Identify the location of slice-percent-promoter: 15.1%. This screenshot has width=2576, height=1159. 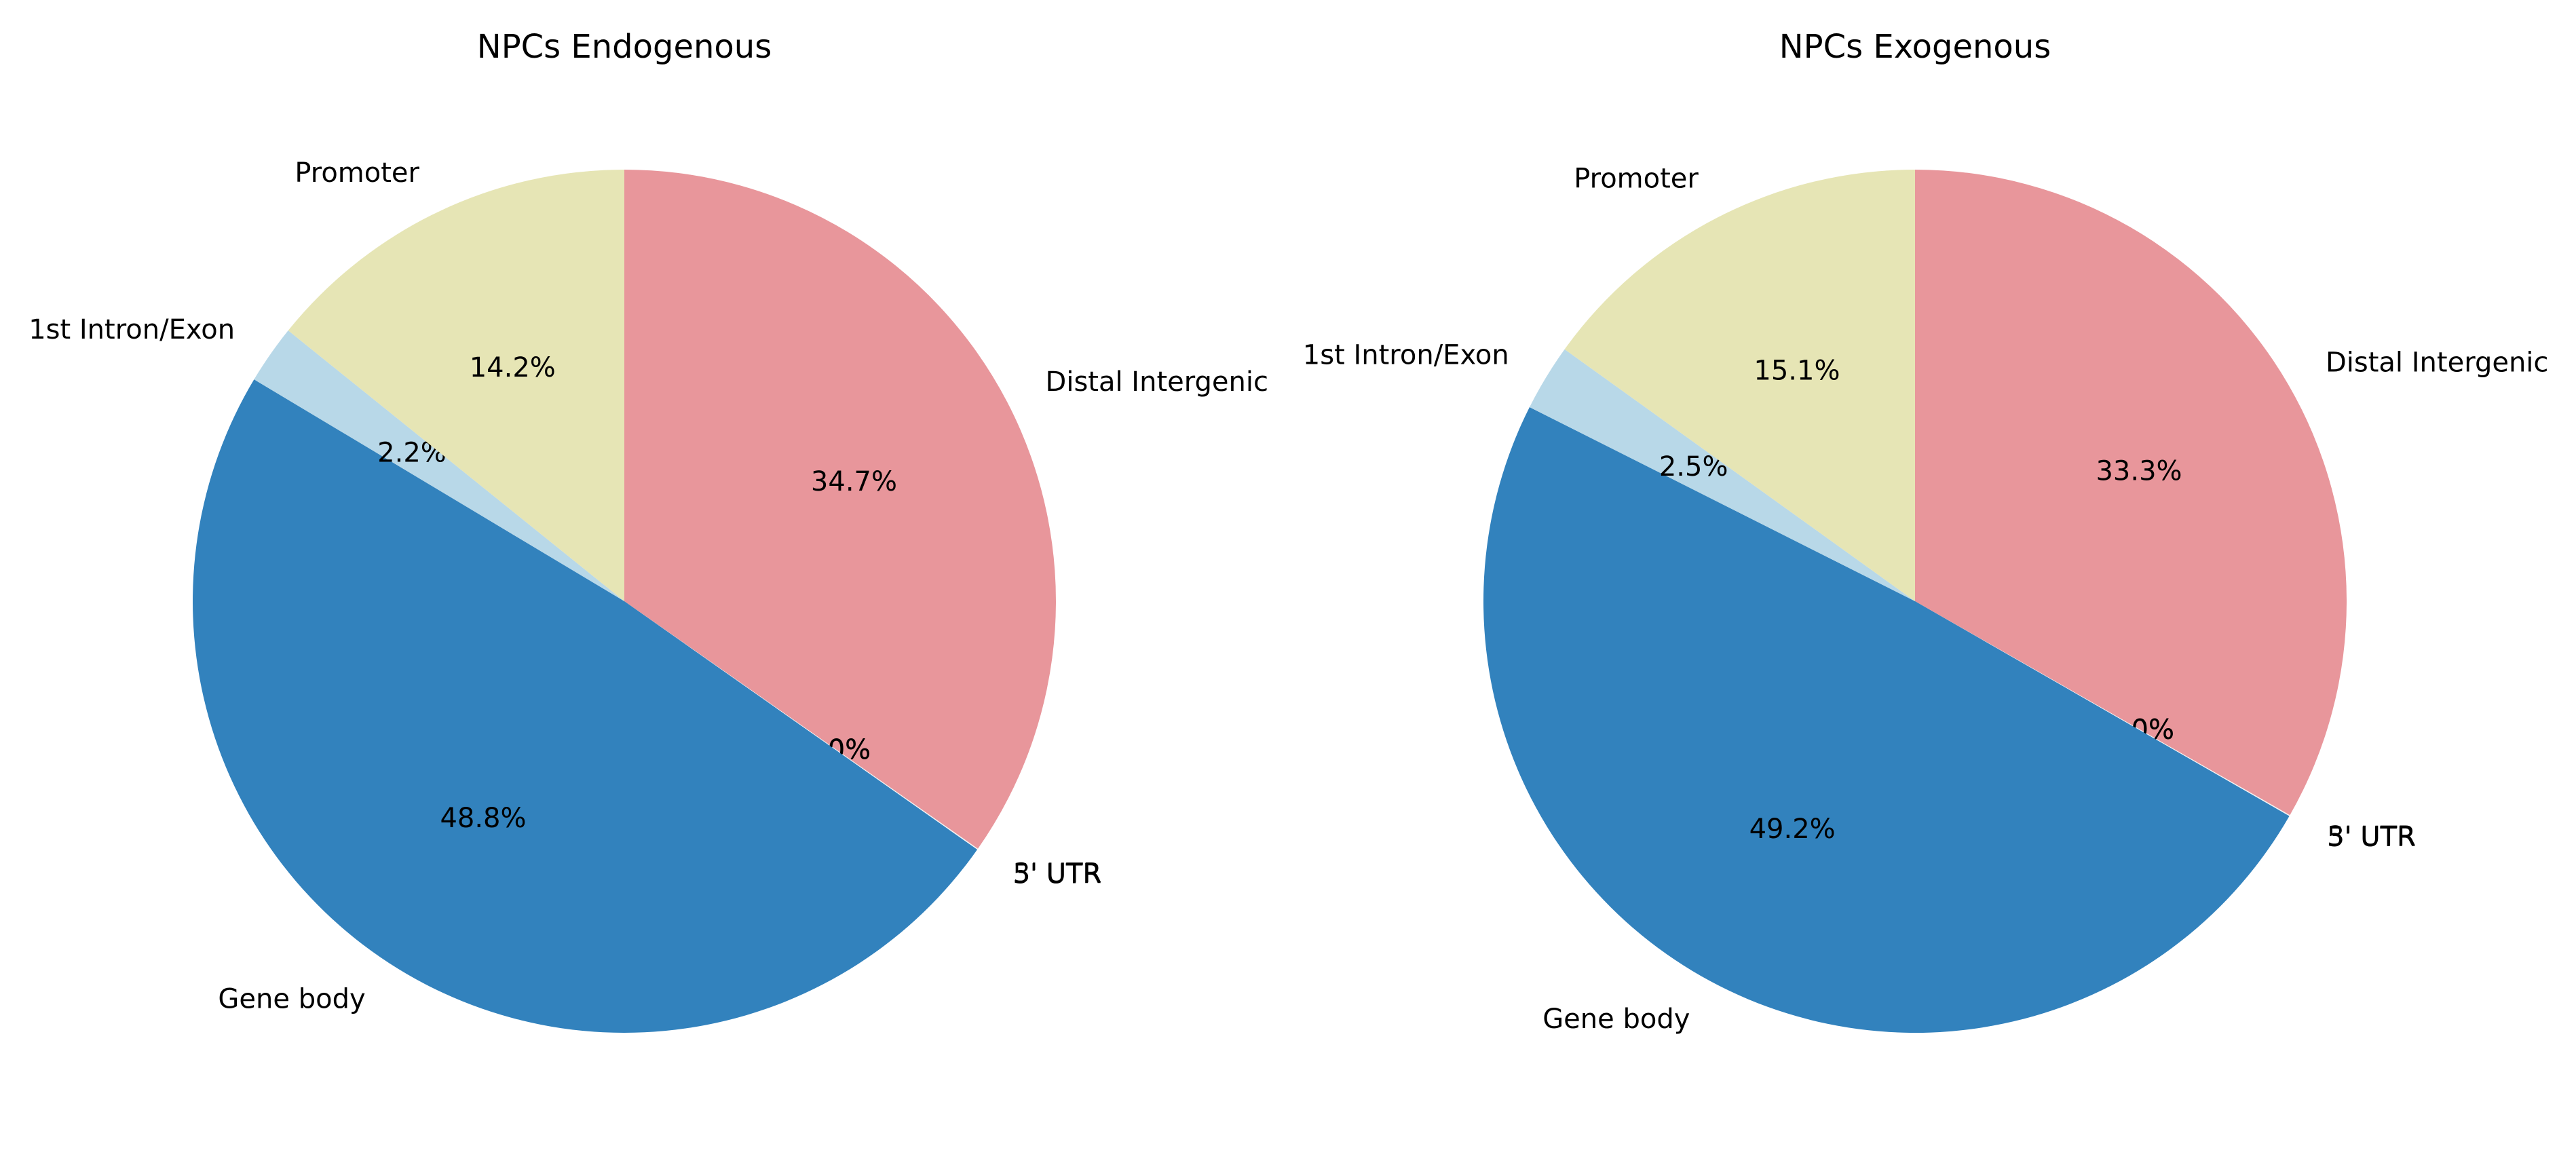
(1797, 370).